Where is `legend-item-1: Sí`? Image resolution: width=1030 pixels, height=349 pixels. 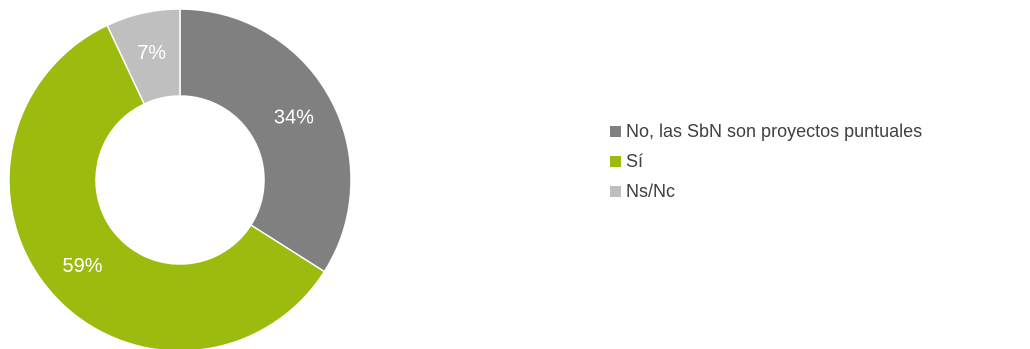
legend-item-1: Sí is located at coordinates (766, 161).